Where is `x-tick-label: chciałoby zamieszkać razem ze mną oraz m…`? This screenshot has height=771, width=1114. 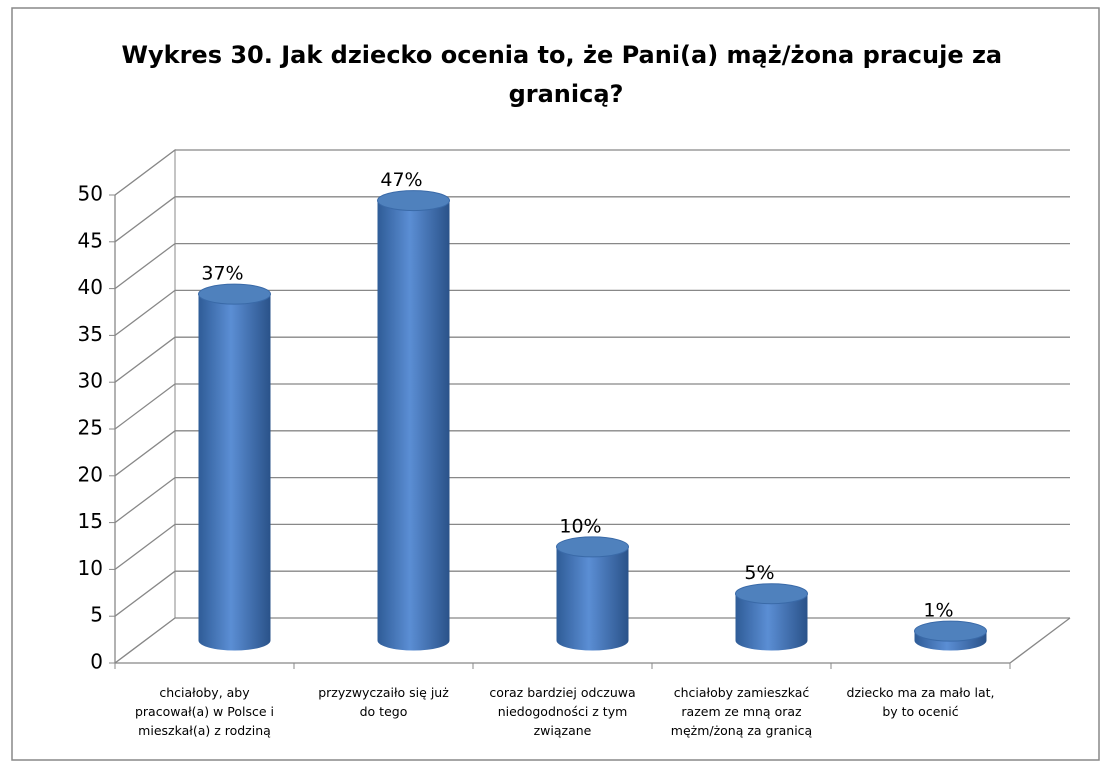 x-tick-label: chciałoby zamieszkać razem ze mną oraz m… is located at coordinates (741, 711).